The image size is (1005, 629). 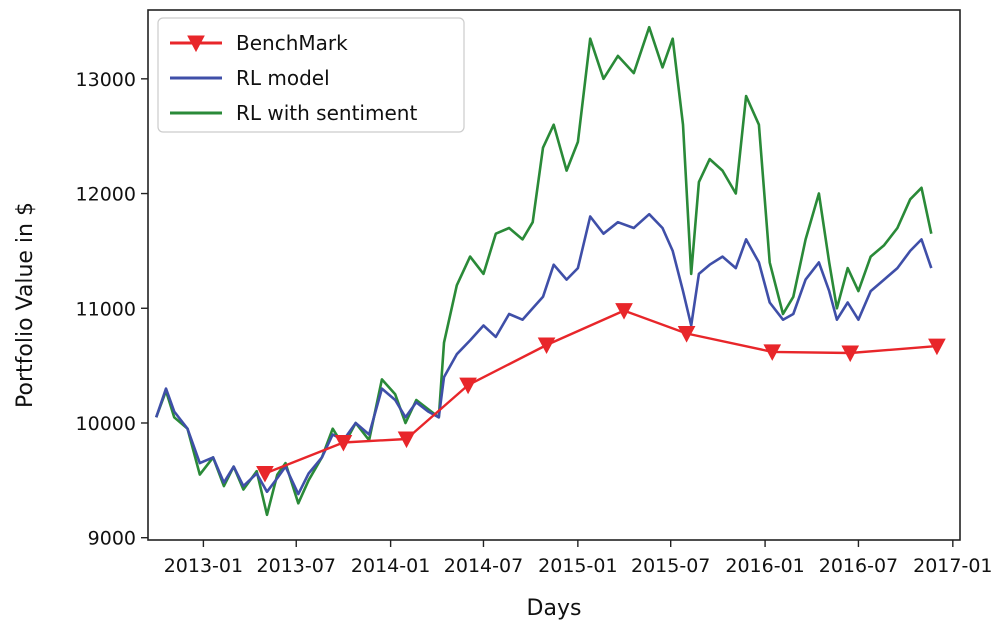 What do you see at coordinates (112, 539) in the screenshot?
I see `y-tick-label: 9000` at bounding box center [112, 539].